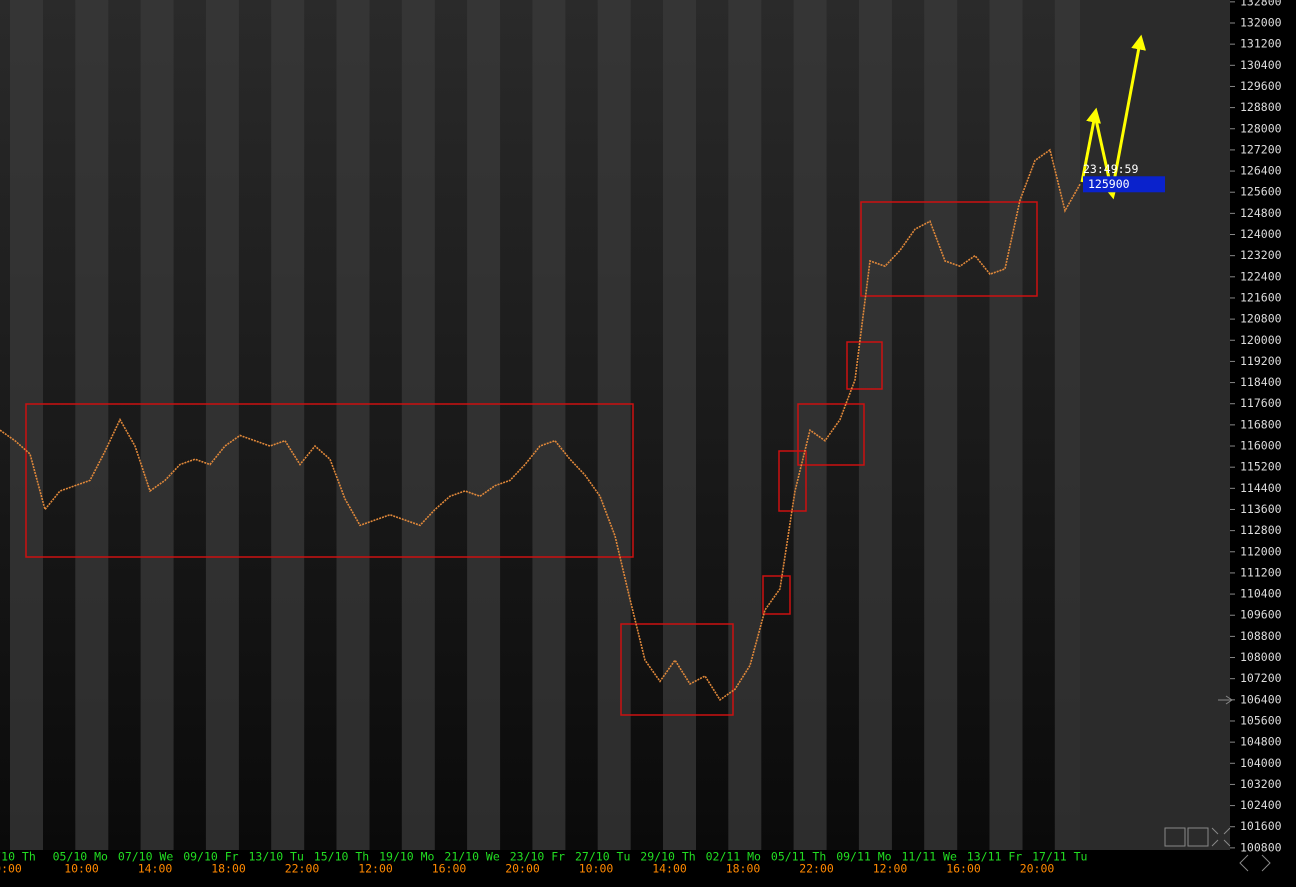  I want to click on y-tick-label: 114400, so click(1261, 488).